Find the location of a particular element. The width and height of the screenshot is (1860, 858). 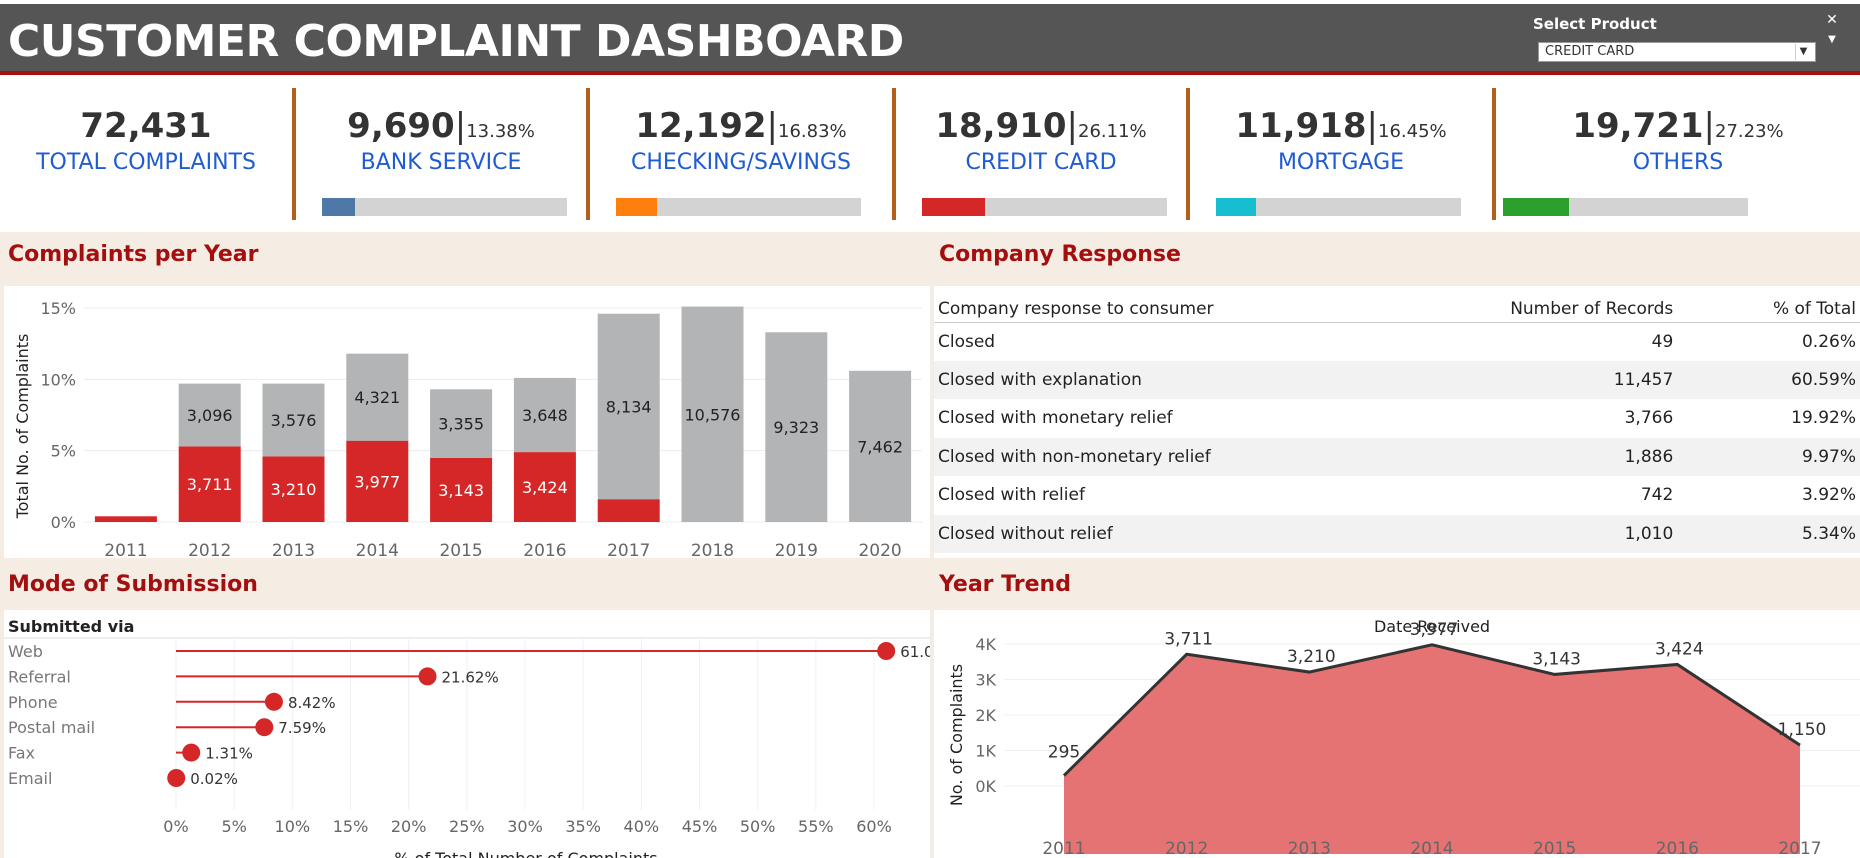

kpi-card: 12,192|16.83% CHECKING/SAVINGS is located at coordinates (741, 150).